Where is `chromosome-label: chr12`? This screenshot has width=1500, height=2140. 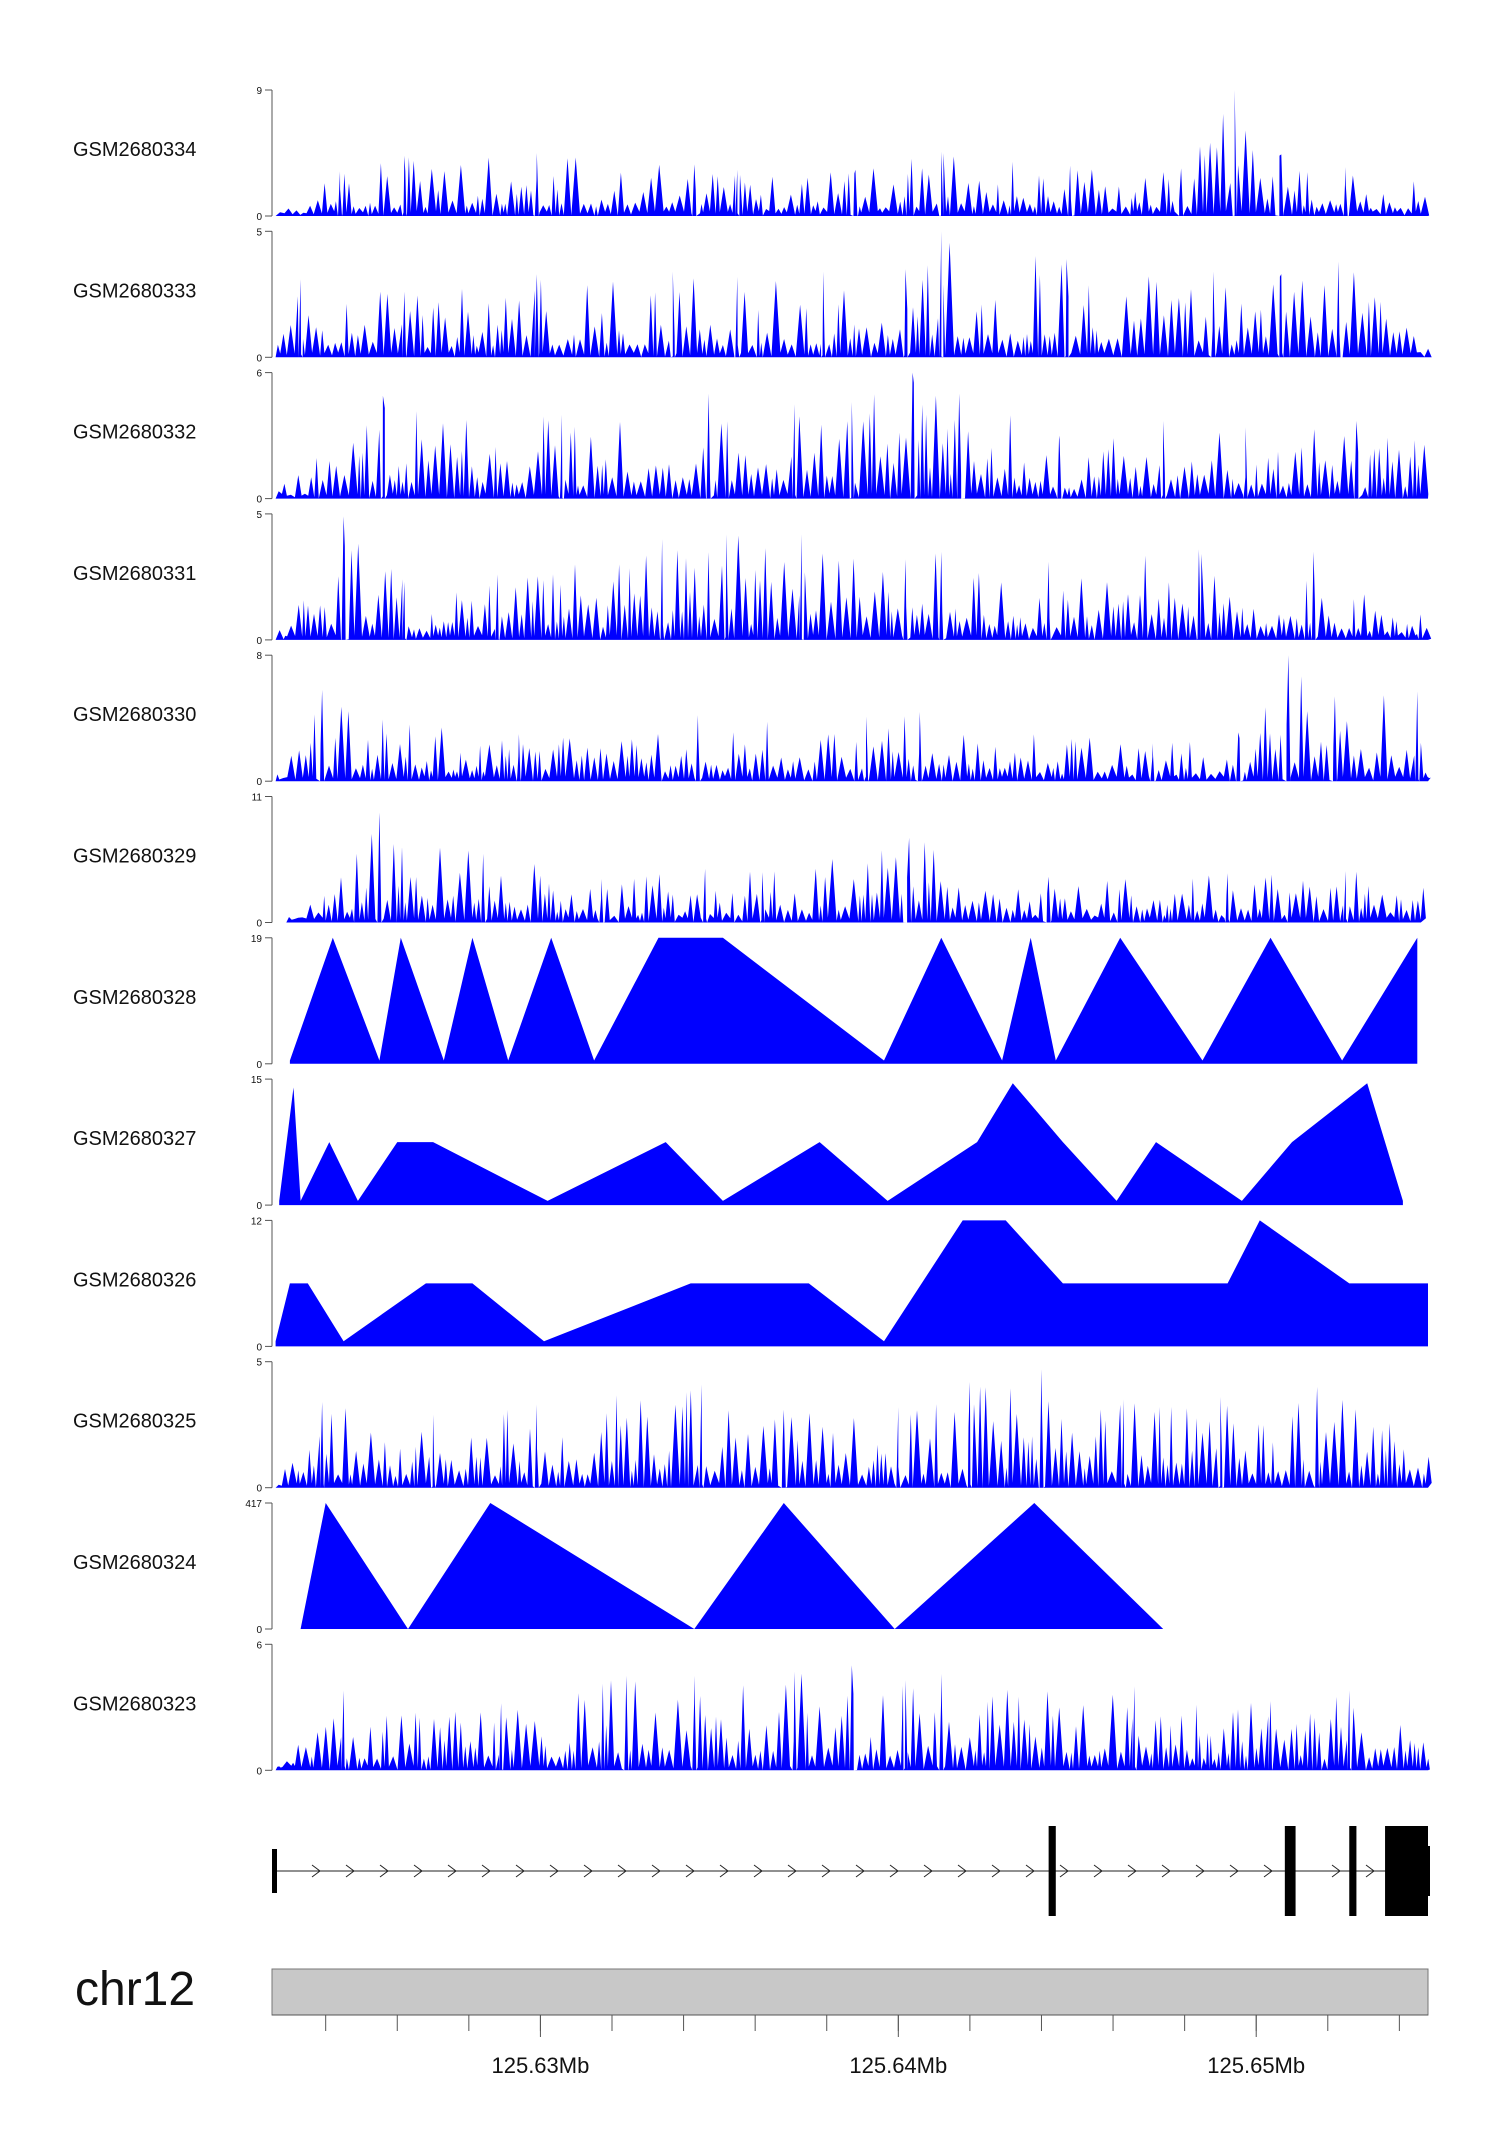
chromosome-label: chr12 is located at coordinates (135, 1989).